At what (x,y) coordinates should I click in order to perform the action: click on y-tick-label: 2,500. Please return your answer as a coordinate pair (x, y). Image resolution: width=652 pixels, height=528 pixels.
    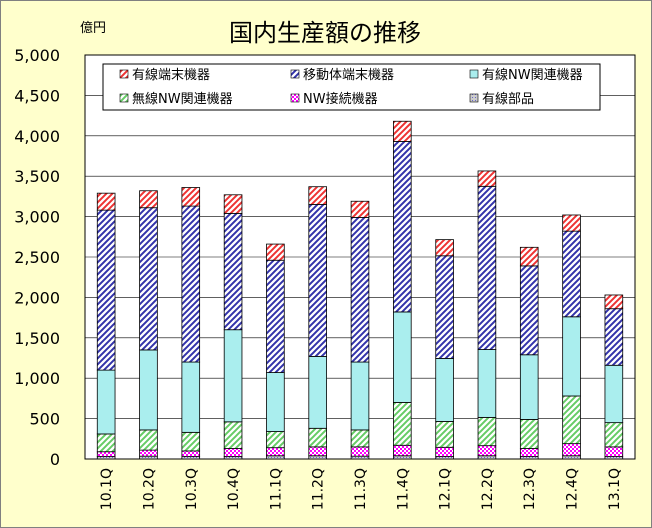
    Looking at the image, I should click on (37, 257).